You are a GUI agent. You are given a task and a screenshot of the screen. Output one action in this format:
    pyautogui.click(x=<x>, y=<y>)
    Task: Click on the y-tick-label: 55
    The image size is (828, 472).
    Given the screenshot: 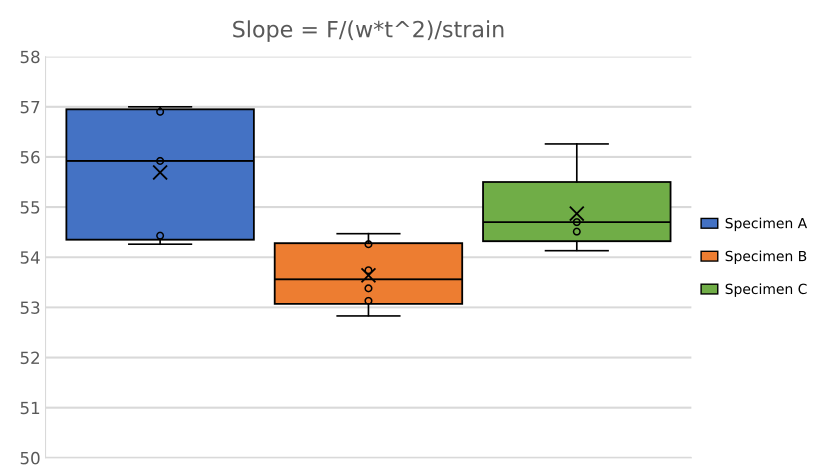 What is the action you would take?
    pyautogui.click(x=30, y=207)
    